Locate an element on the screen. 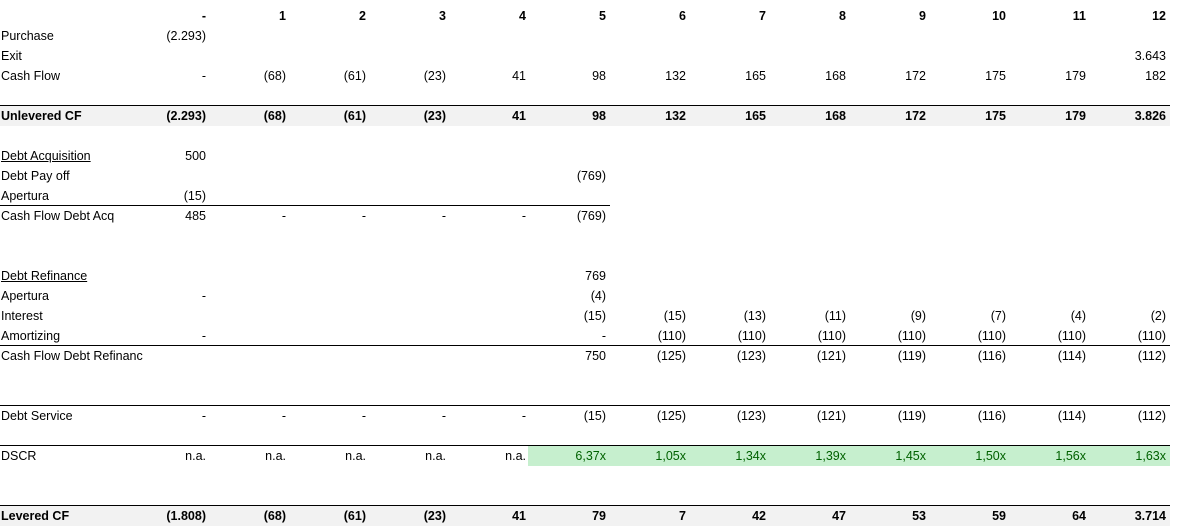 The width and height of the screenshot is (1193, 529). column-header: 9 is located at coordinates (922, 16).